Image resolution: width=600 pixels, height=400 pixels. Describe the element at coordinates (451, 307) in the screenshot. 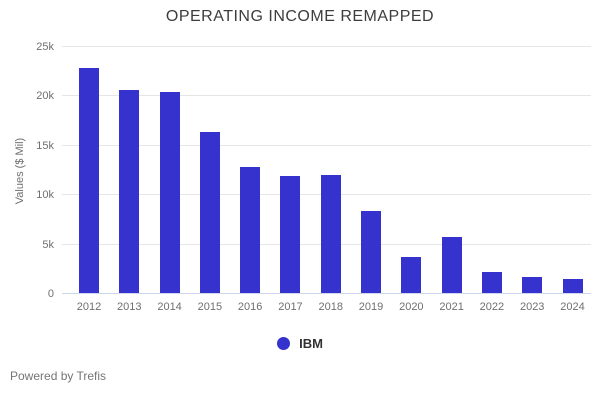

I see `x-axis-label: 2021` at that location.